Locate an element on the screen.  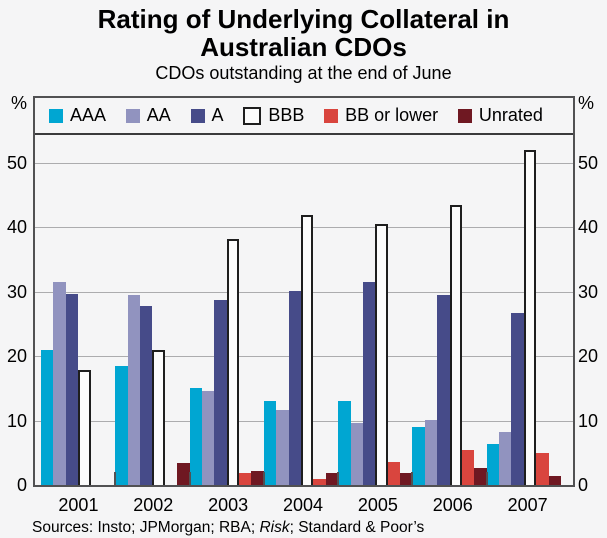
chart-subtitle: CDOs outstanding at the end of June is located at coordinates (303, 73).